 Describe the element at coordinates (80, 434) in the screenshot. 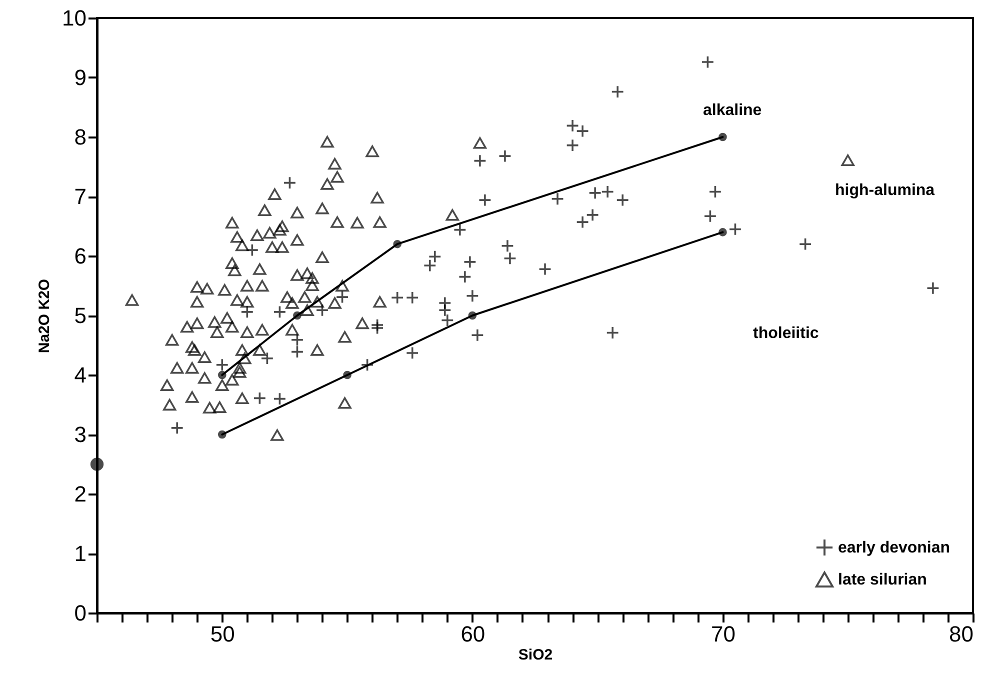

I see `y-tick-label: 3` at that location.